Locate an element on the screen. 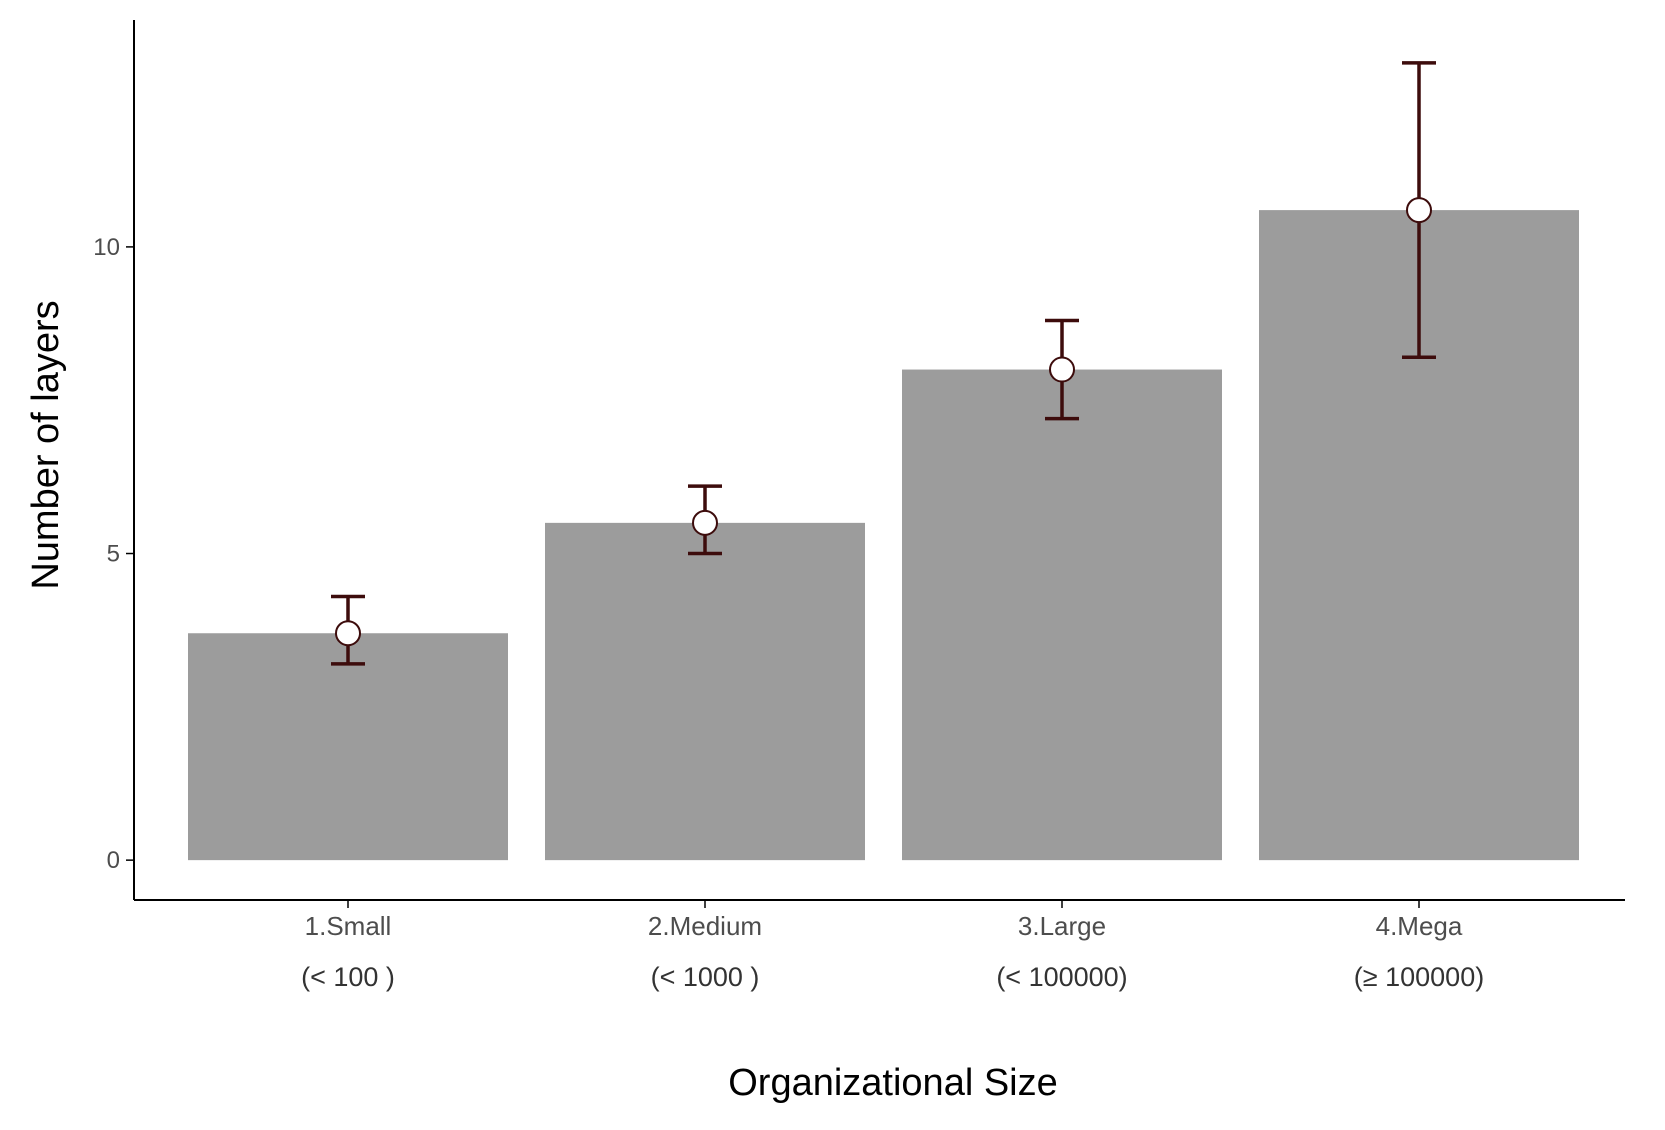 This screenshot has height=1130, width=1665. x-axis-title: Organizational Size is located at coordinates (893, 1083).